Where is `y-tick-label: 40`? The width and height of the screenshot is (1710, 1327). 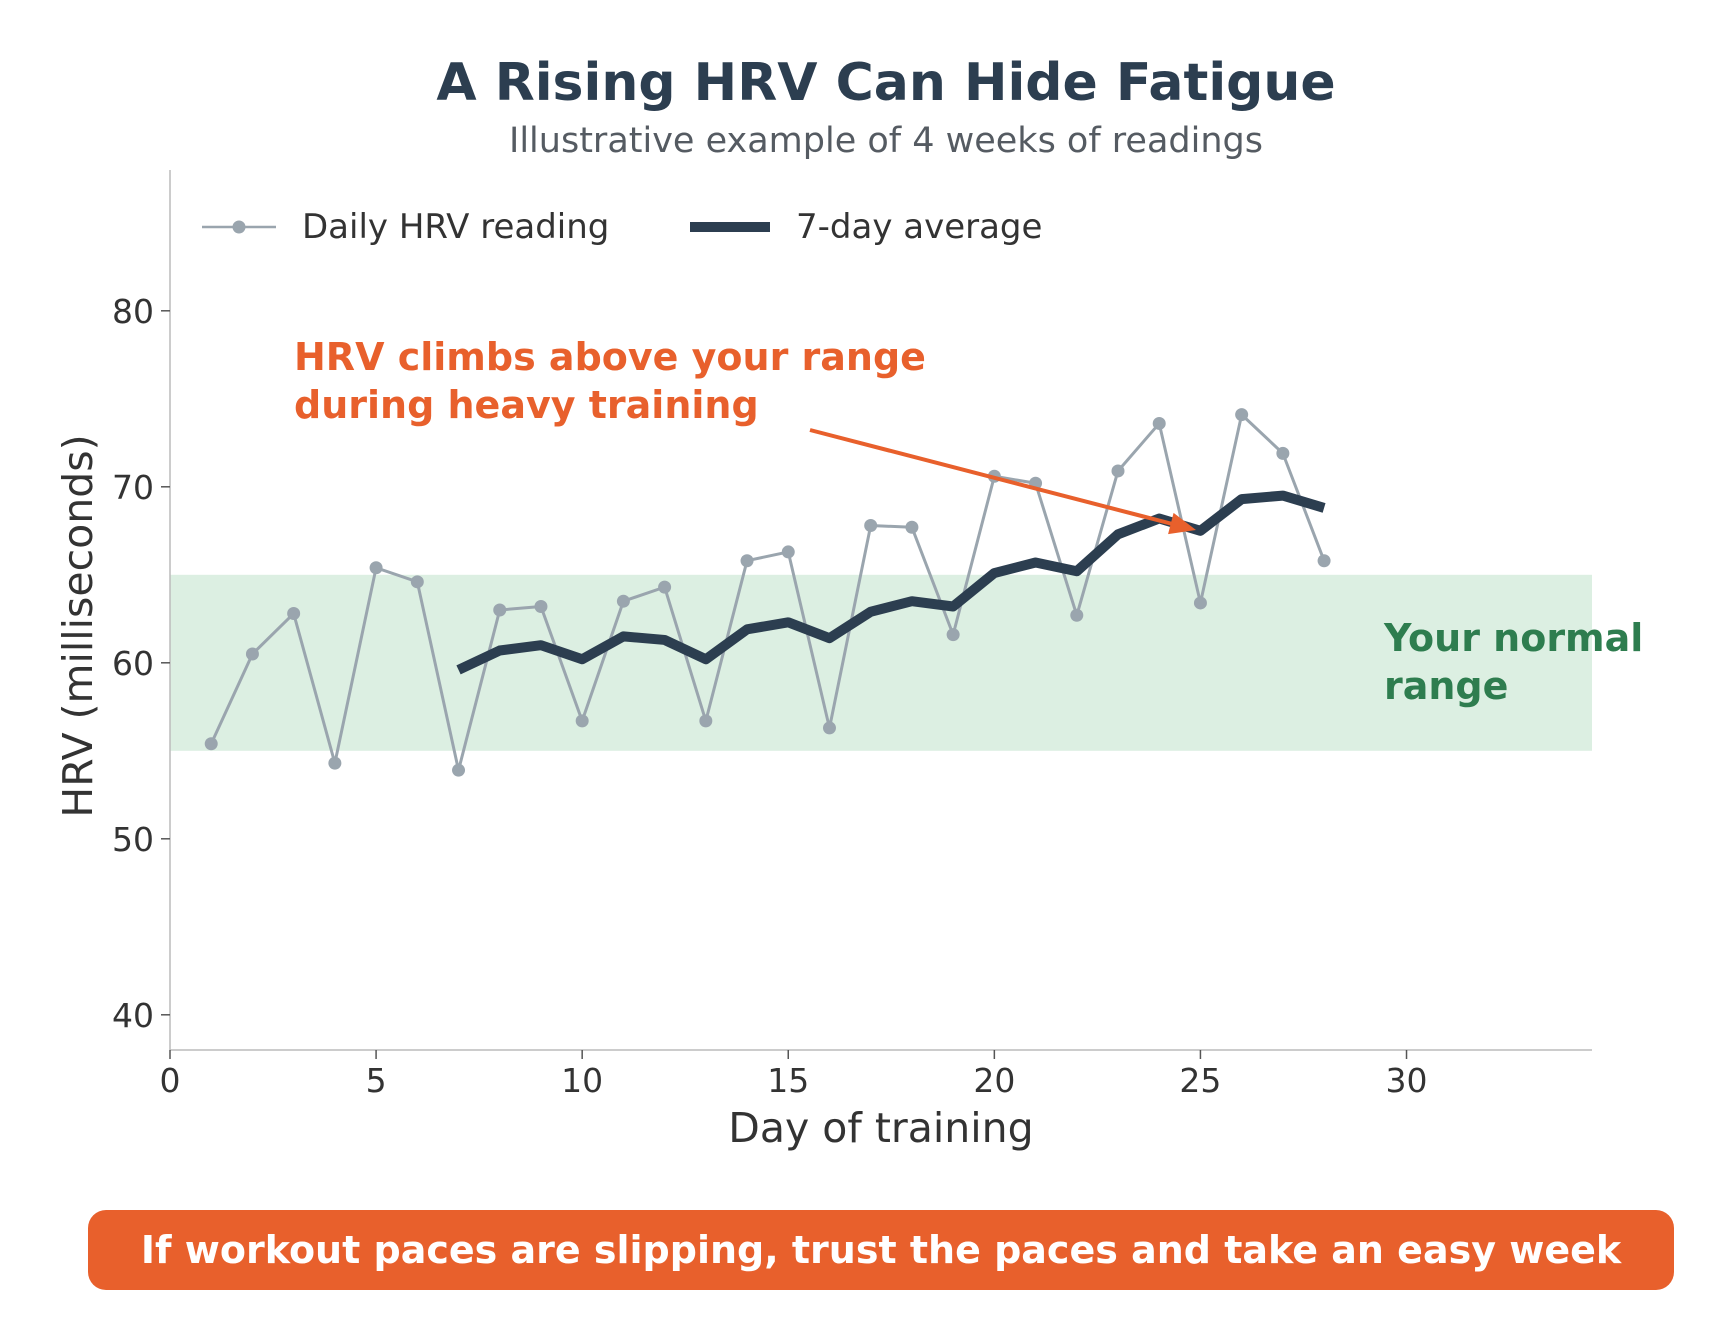 y-tick-label: 40 is located at coordinates (133, 1015).